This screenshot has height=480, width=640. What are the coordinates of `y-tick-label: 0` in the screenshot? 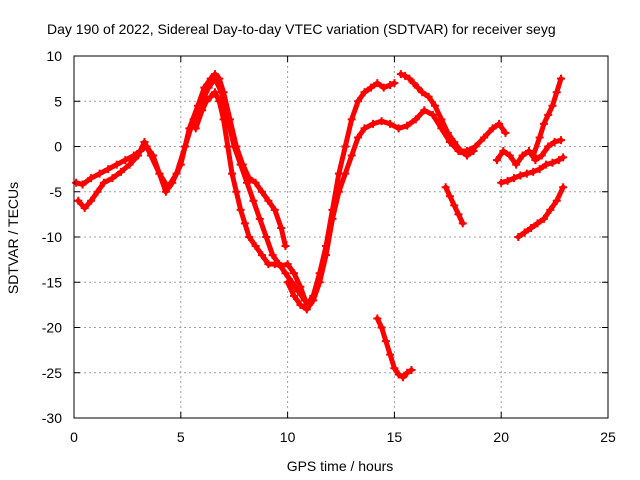 It's located at (58, 147).